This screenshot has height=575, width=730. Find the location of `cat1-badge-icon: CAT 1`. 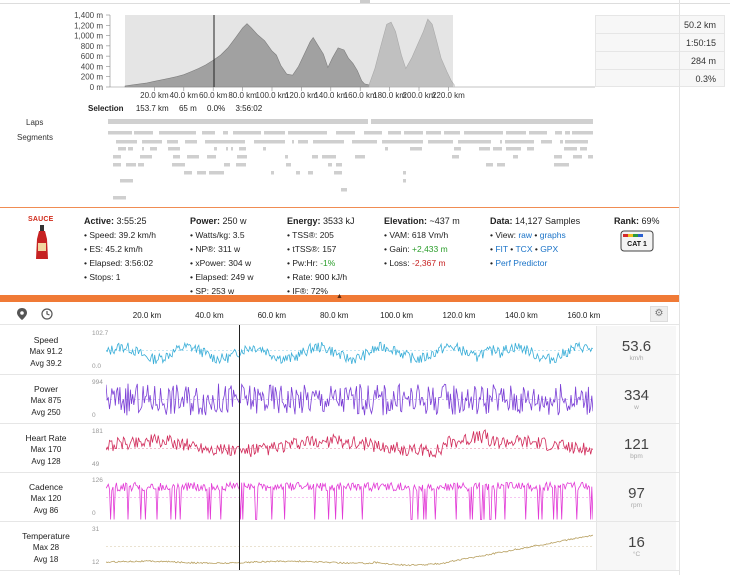

cat1-badge-icon: CAT 1 is located at coordinates (637, 241).